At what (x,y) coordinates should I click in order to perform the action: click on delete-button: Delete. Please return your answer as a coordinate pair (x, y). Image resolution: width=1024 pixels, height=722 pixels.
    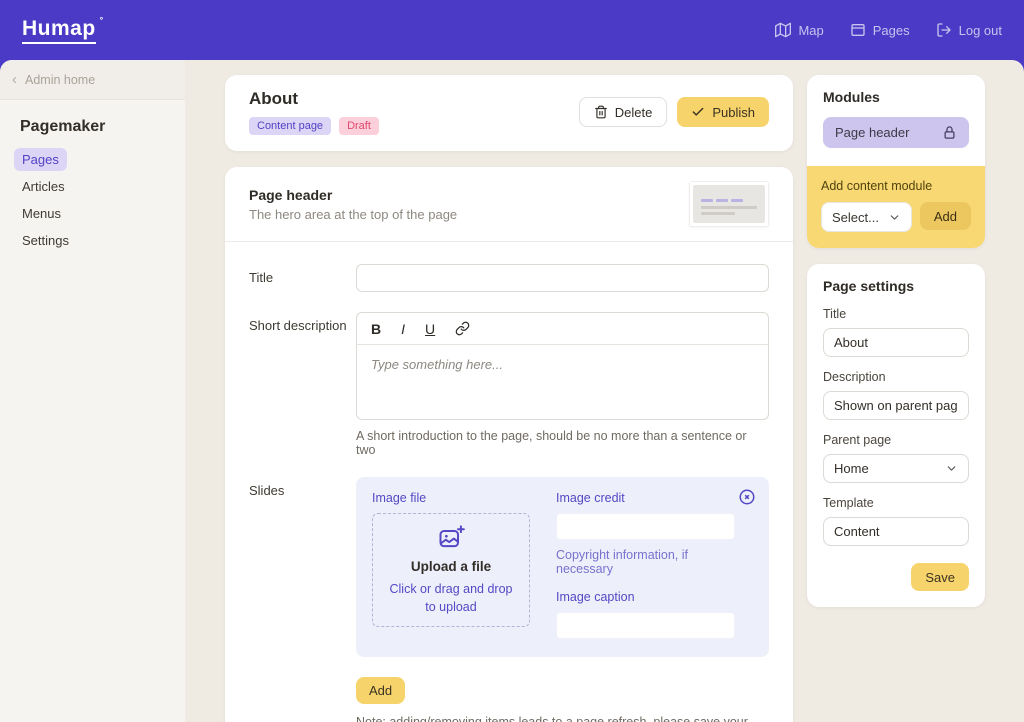
    Looking at the image, I should click on (623, 112).